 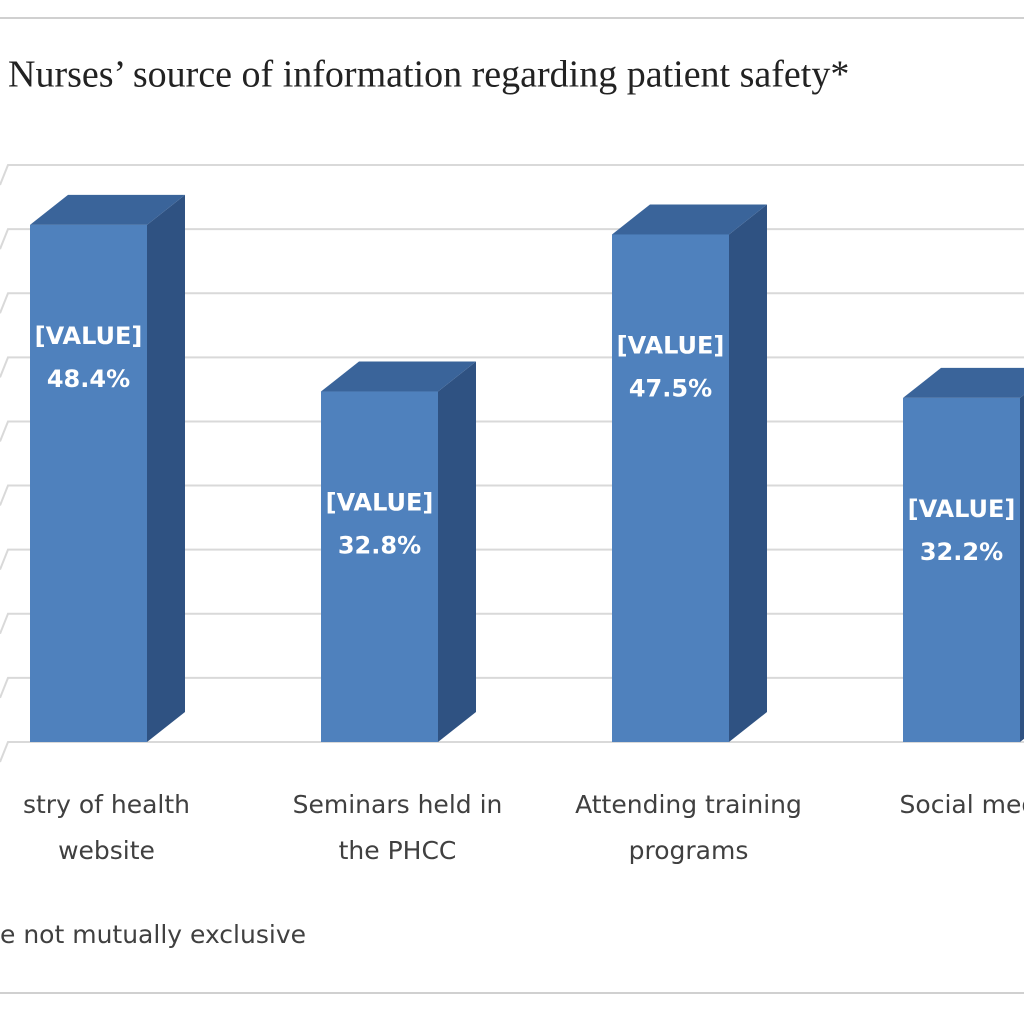 What do you see at coordinates (962, 804) in the screenshot?
I see `x-tick-label: Social media` at bounding box center [962, 804].